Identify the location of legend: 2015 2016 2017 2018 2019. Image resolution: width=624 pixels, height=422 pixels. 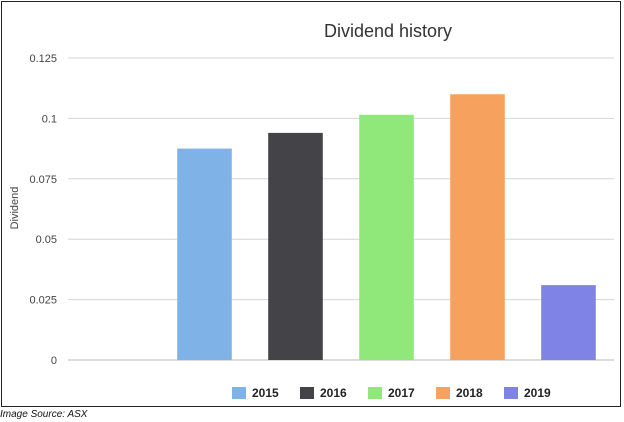
(391, 393).